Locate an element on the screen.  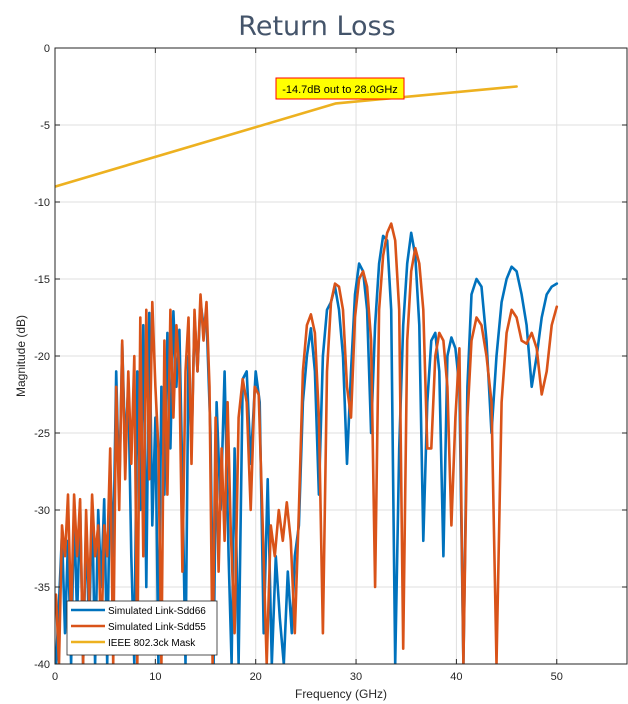
x-axis-label: Frequency (GHz) is located at coordinates (341, 694).